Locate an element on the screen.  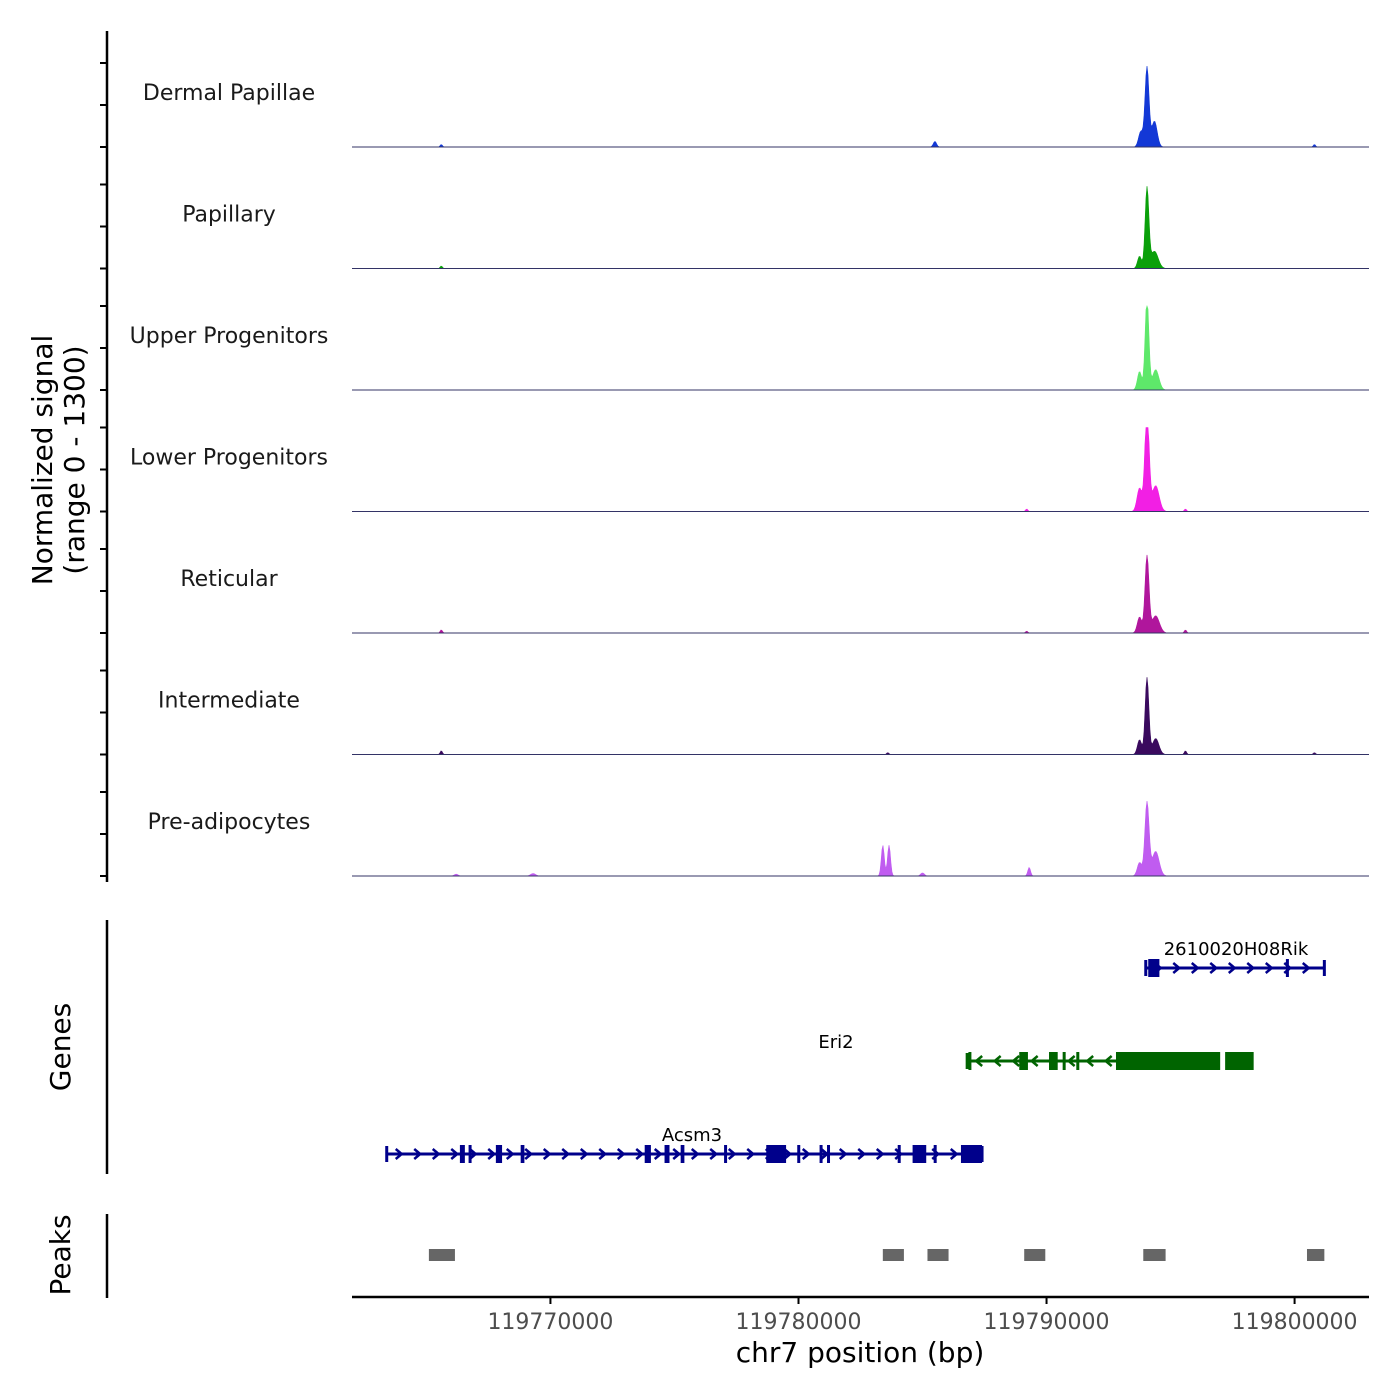
coverage-track: Upper Progenitors is located at coordinates (749, 347).